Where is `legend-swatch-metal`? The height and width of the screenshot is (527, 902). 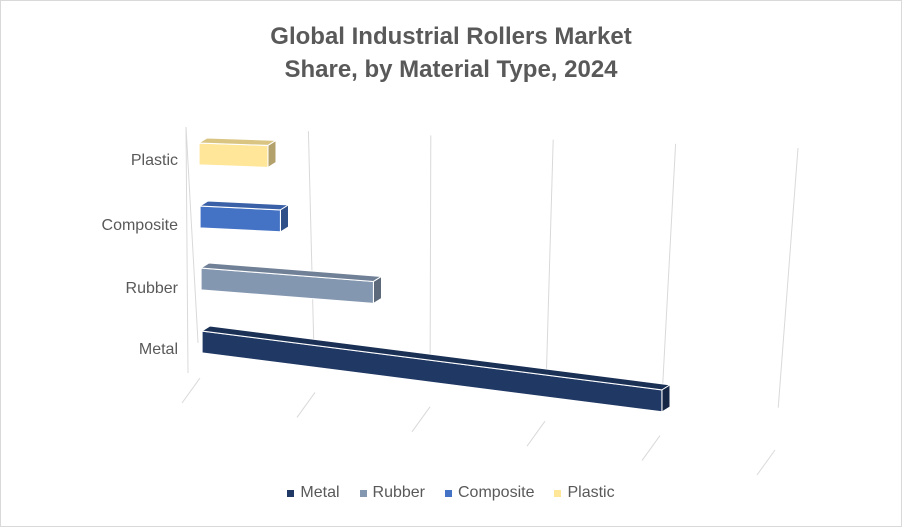
legend-swatch-metal is located at coordinates (291, 493).